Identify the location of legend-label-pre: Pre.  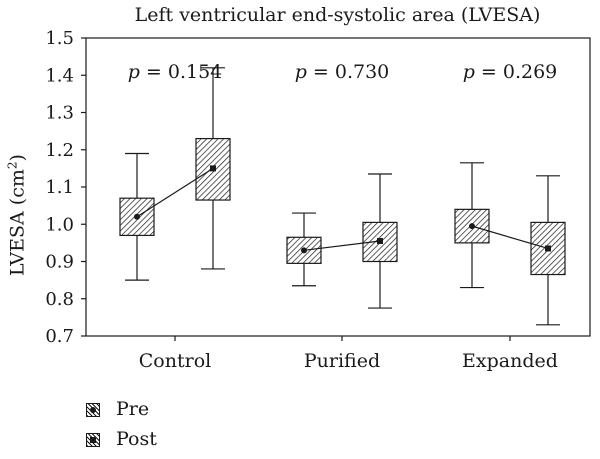
(133, 409).